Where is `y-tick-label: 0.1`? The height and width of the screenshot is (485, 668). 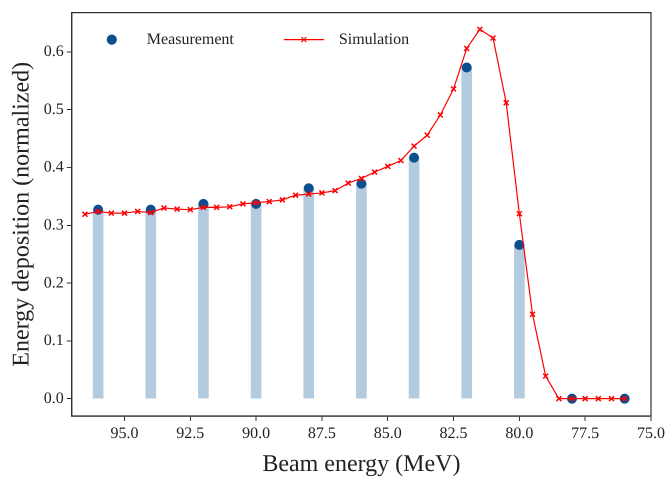
y-tick-label: 0.1 is located at coordinates (54, 341).